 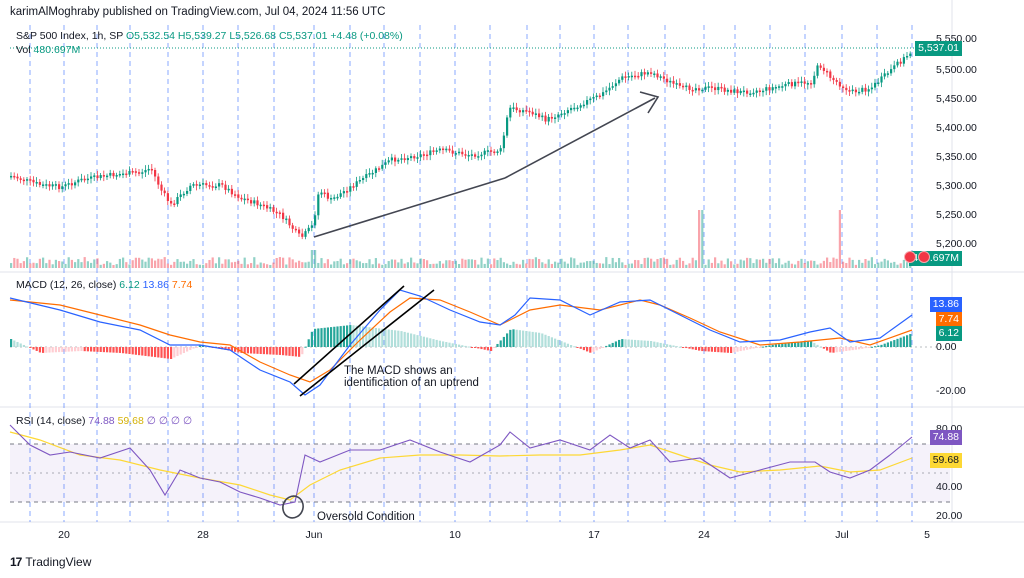 What do you see at coordinates (366, 36) in the screenshot?
I see `change-value: +4.48 (+0.08%)` at bounding box center [366, 36].